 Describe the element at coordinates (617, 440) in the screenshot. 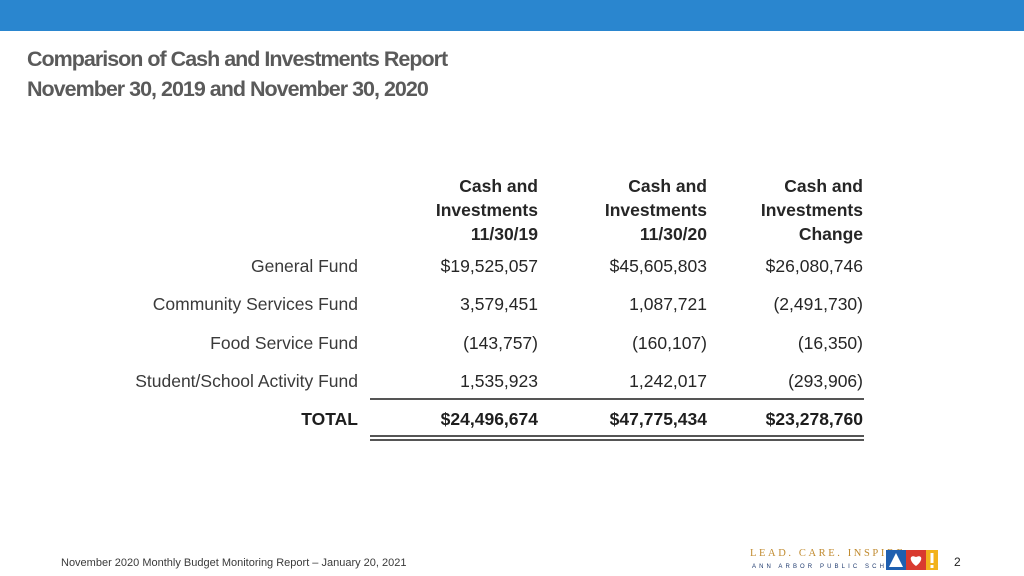

I see `total-double-rule-bottom` at that location.